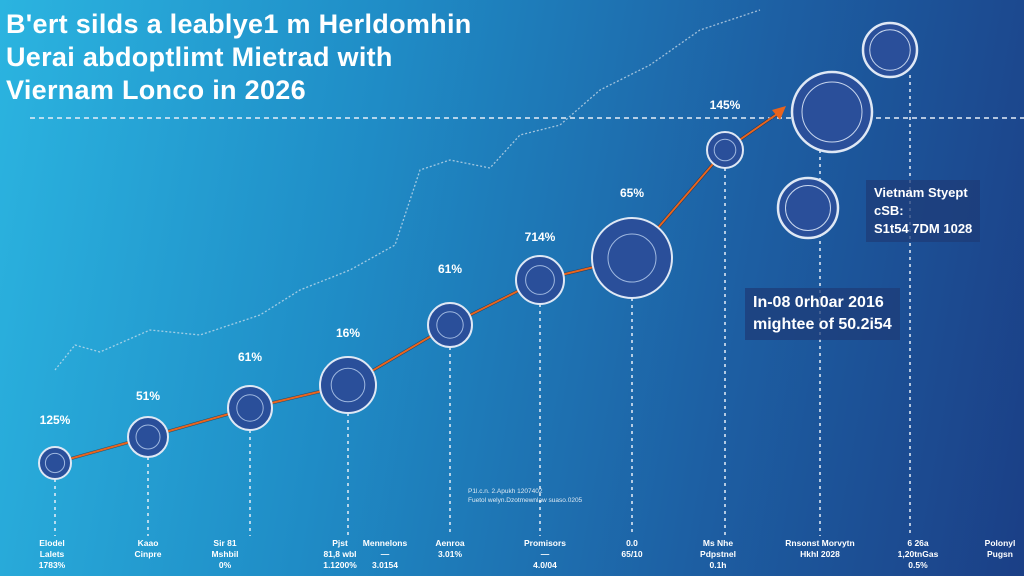  Describe the element at coordinates (718, 554) in the screenshot. I see `axis-label: Ms Nhe Pdpstnel 0.1h` at that location.